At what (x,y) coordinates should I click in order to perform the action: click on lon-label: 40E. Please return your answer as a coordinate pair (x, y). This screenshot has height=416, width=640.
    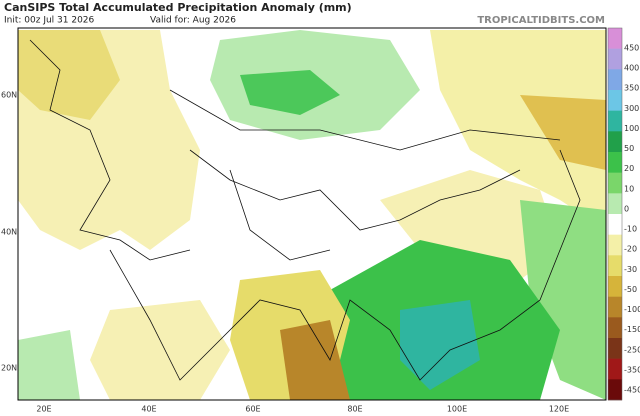
    Looking at the image, I should click on (148, 409).